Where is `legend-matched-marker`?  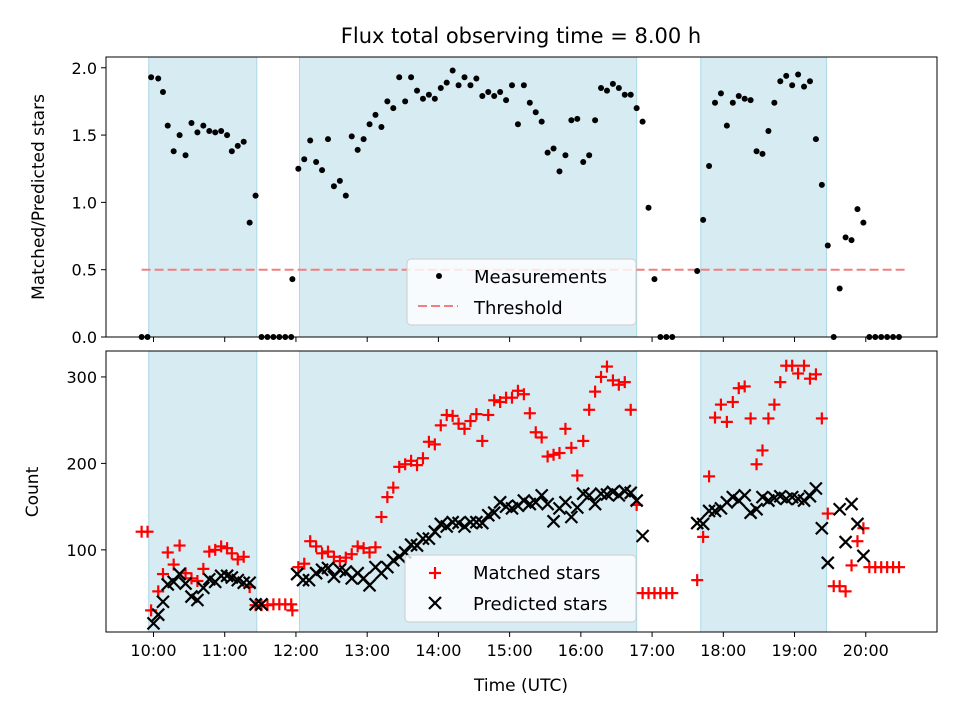 legend-matched-marker is located at coordinates (435, 573).